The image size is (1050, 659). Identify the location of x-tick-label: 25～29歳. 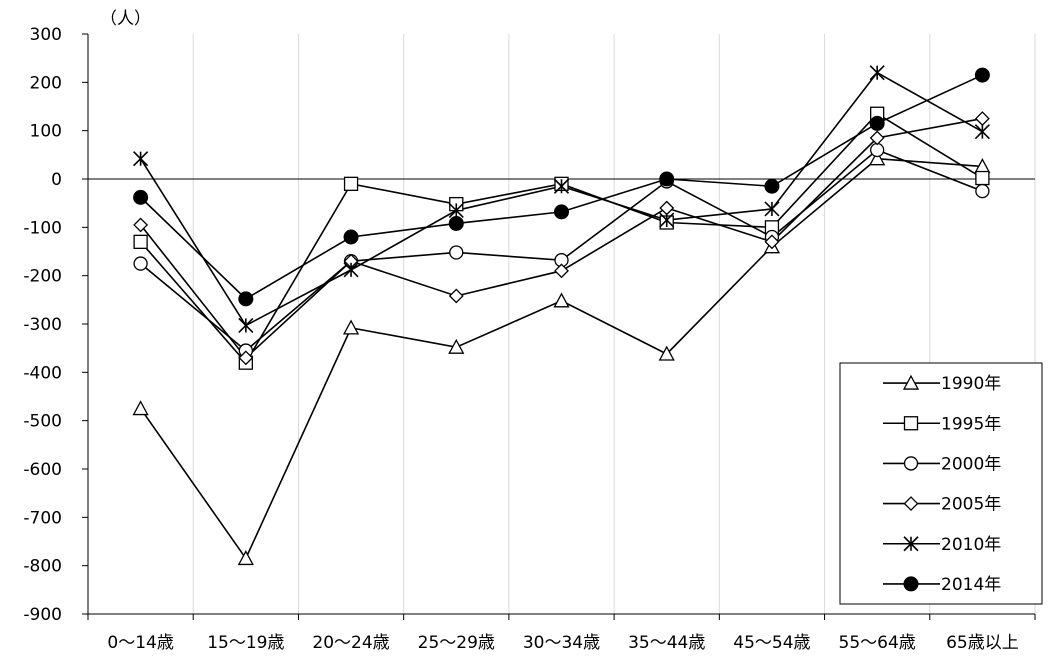
(456, 643).